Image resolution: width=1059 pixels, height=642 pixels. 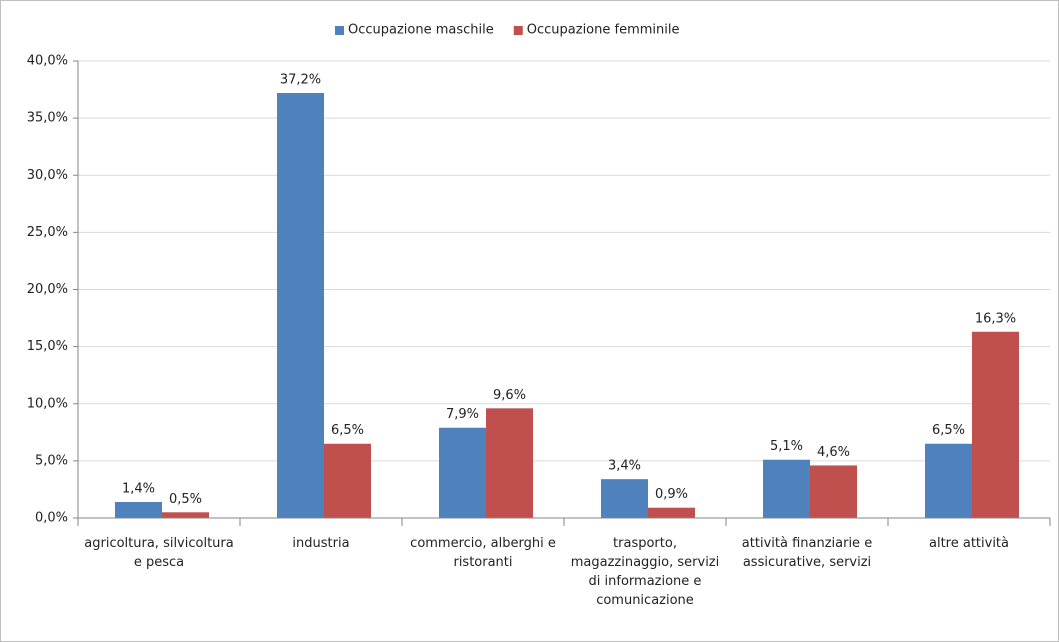 I want to click on x-tick-label: commercio, alberghi e ristoranti, so click(x=483, y=553).